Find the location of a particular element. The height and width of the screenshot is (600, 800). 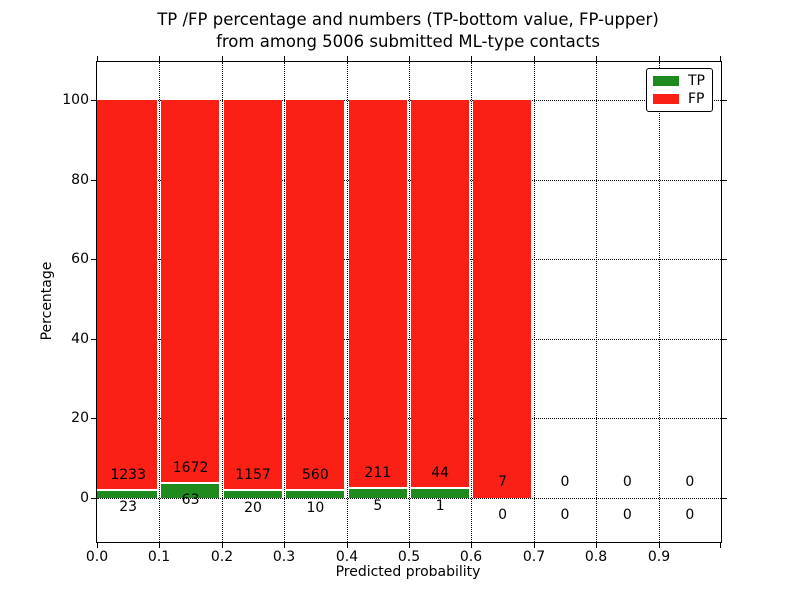

tp-count-label: 10 is located at coordinates (315, 508).